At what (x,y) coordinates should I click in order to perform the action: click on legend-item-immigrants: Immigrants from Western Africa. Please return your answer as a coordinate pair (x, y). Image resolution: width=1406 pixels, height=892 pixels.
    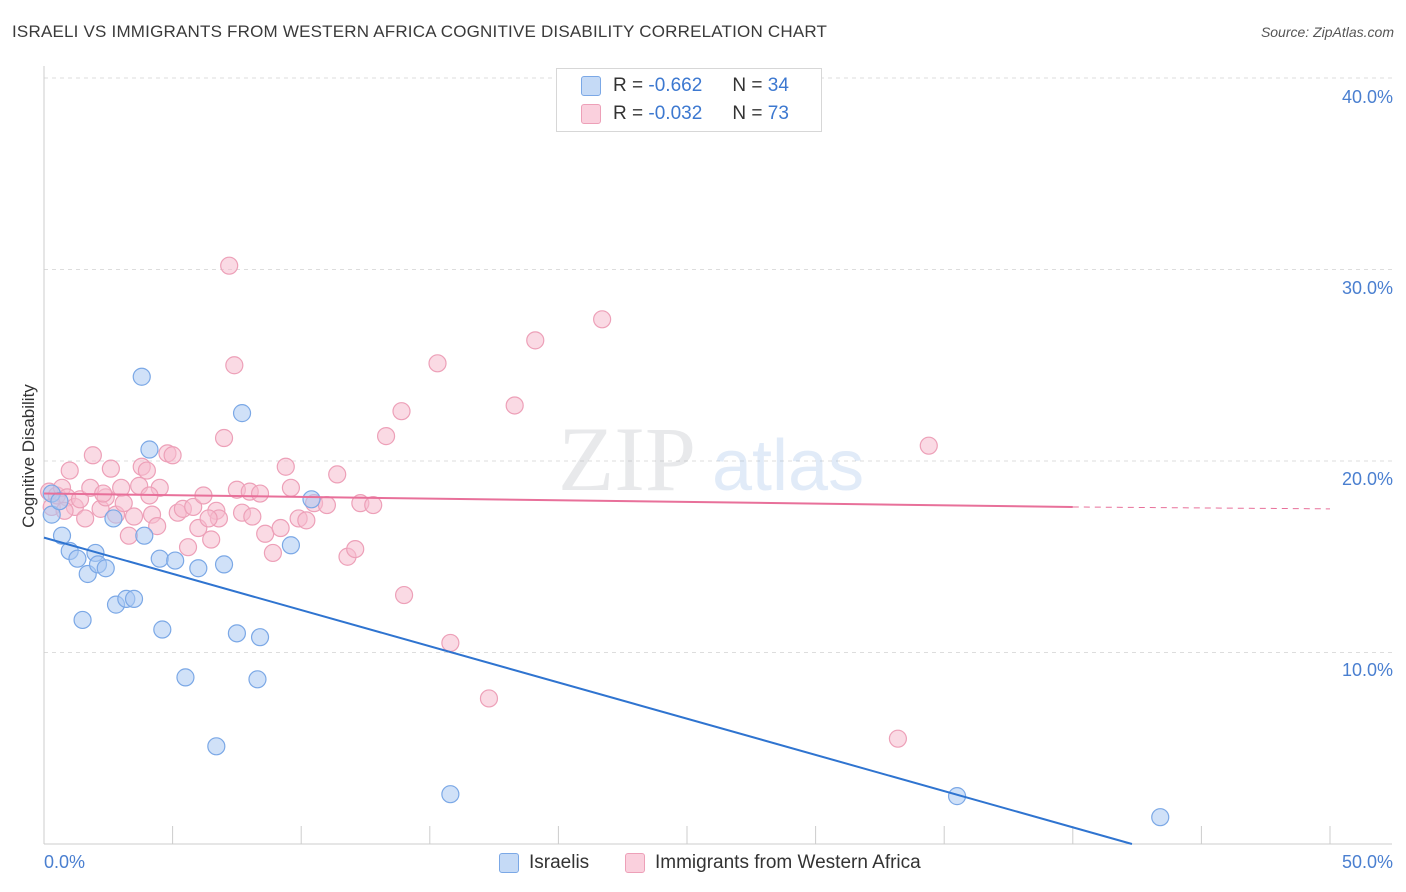
    Looking at the image, I should click on (773, 863).